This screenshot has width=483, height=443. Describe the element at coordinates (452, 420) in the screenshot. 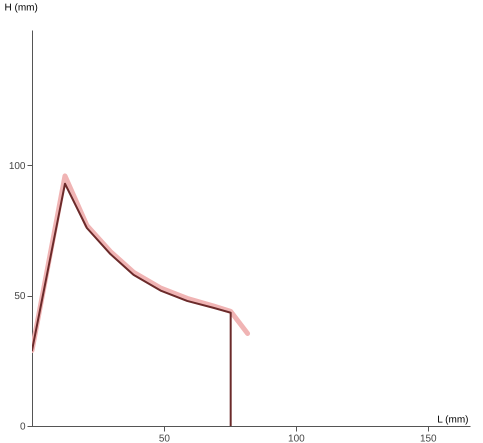

I see `x-axis-title: L (mm)` at that location.